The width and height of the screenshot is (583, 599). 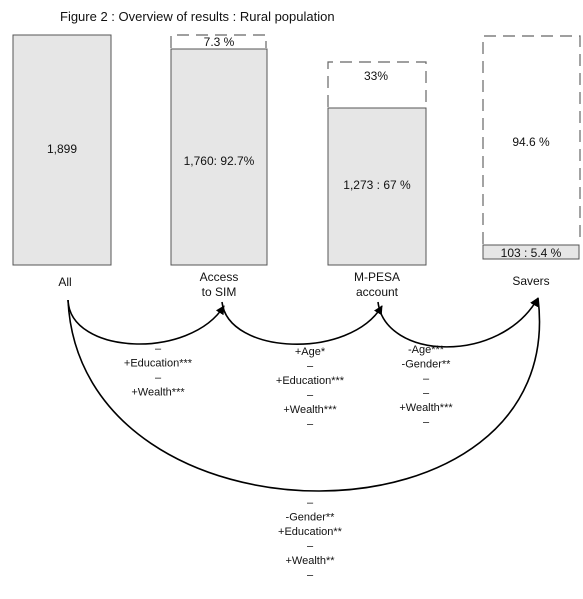 I want to click on factors-mpesa-to-savers: -Age*** -Gender** – – +Wealth*** –, so click(x=426, y=386).